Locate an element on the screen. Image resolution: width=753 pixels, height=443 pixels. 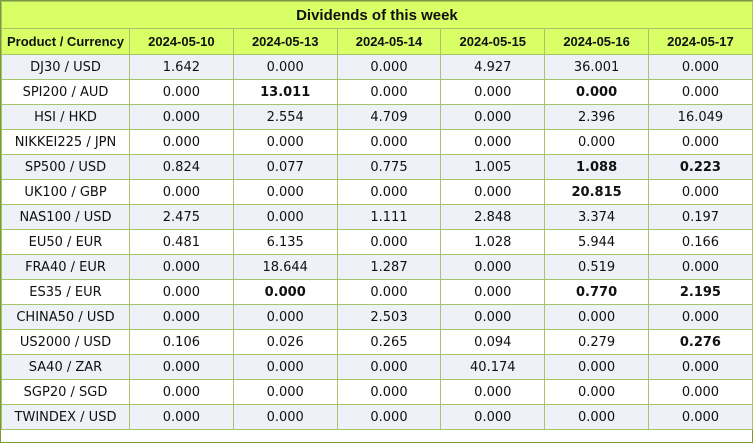
dividend-value-cell: 16.049 is located at coordinates (700, 117).